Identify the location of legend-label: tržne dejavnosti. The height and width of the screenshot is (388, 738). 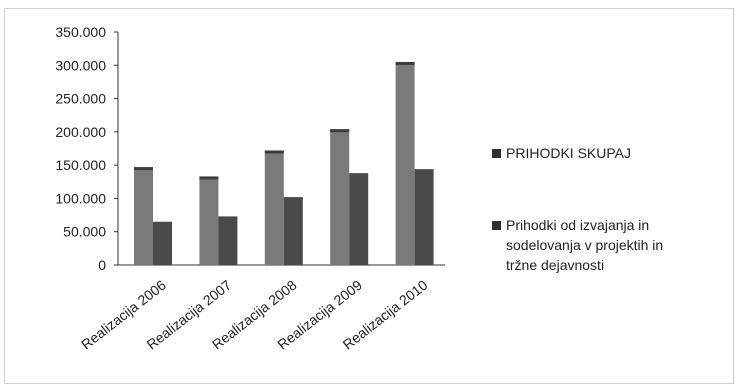
(555, 265).